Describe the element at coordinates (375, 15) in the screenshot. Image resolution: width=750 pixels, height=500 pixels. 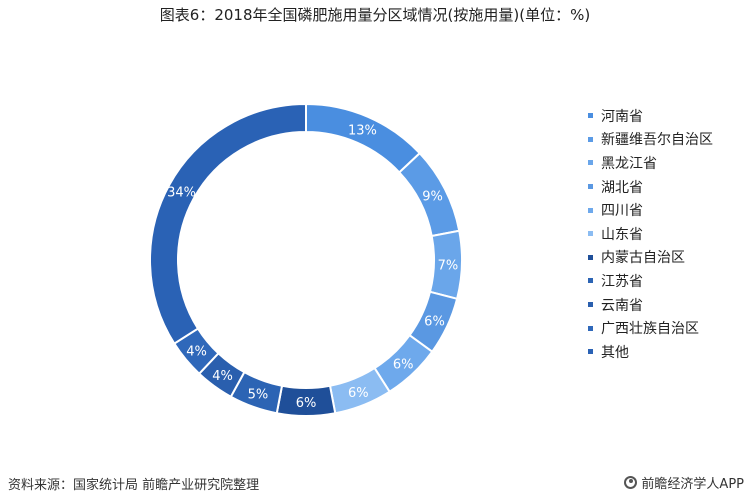
I see `chart-title: 图表6：2018年全国磷肥施用量分区域情况(按施用量)(单位：%)` at that location.